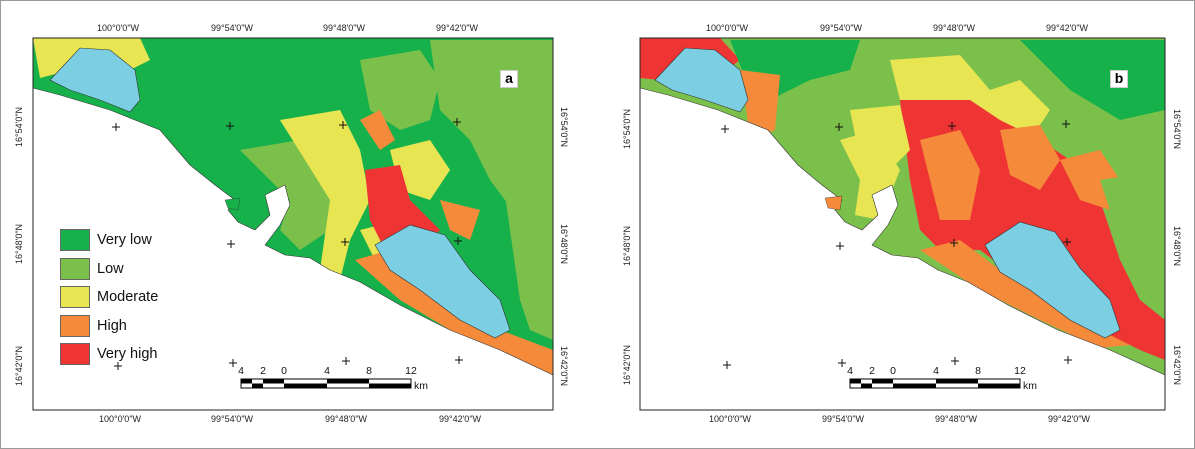  Describe the element at coordinates (1069, 419) in the screenshot. I see `bottom-label-b-4: 99°42'0"W` at that location.